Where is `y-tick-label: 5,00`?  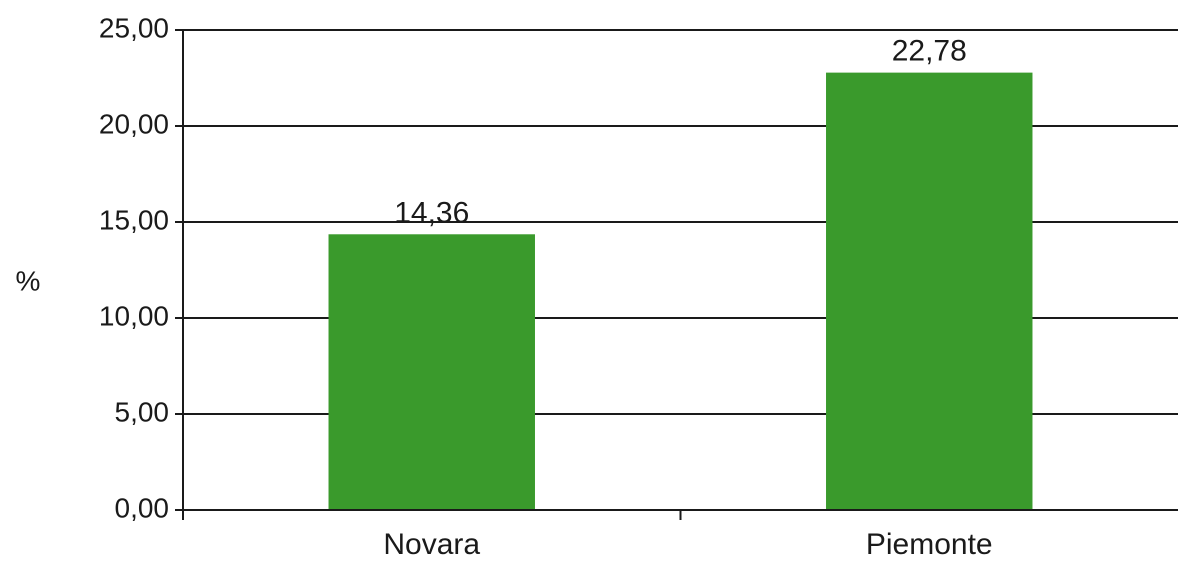 y-tick-label: 5,00 is located at coordinates (142, 411).